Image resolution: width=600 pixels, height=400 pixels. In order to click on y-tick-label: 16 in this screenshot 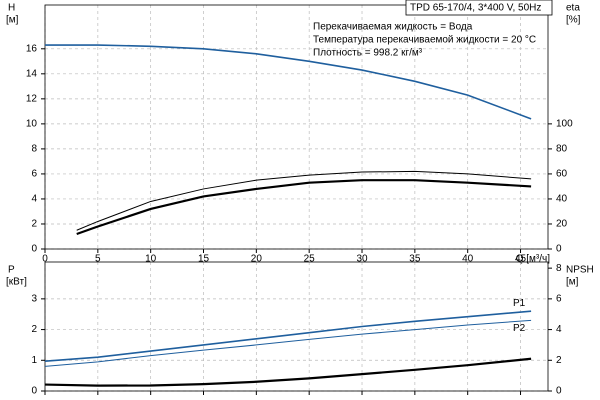, I will do `click(32, 48)`.